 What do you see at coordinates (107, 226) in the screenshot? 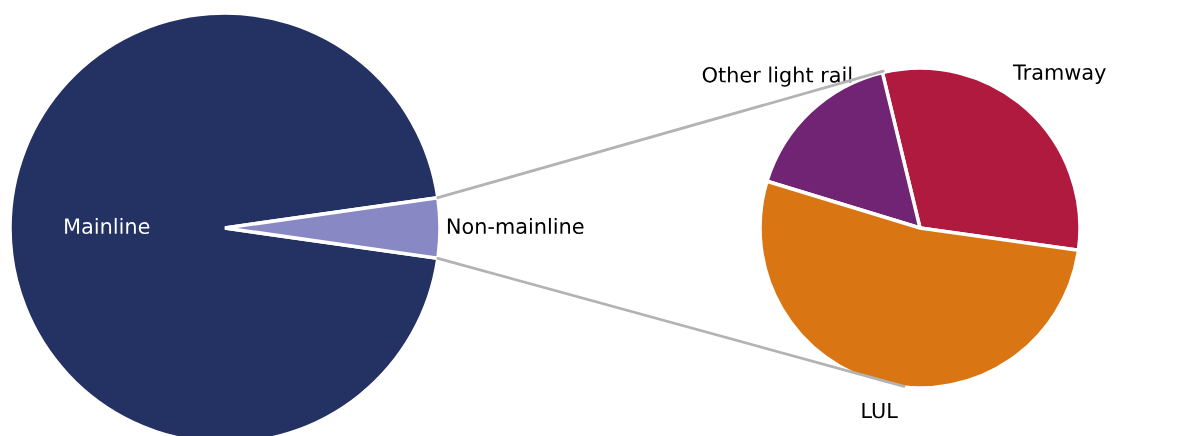
I see `slice-label: Mainline` at bounding box center [107, 226].